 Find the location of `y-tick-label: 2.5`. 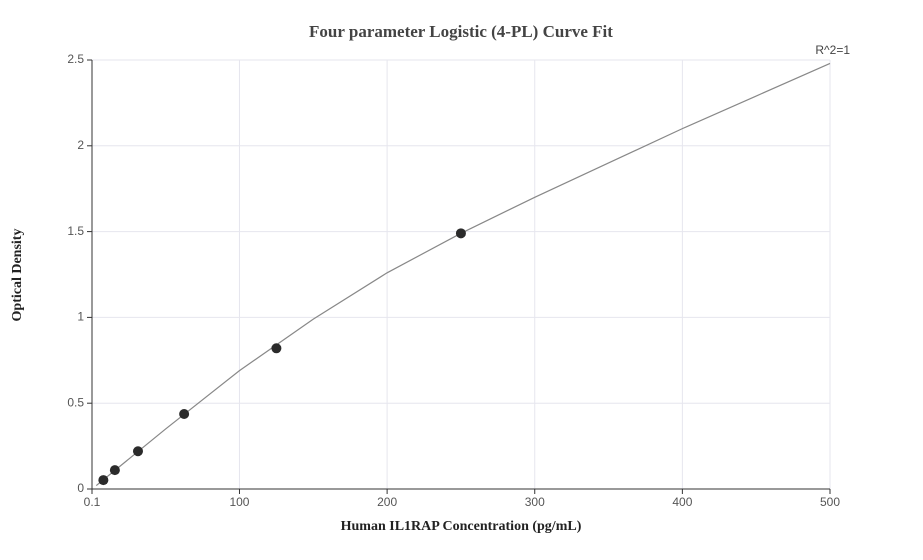

y-tick-label: 2.5 is located at coordinates (75, 59).